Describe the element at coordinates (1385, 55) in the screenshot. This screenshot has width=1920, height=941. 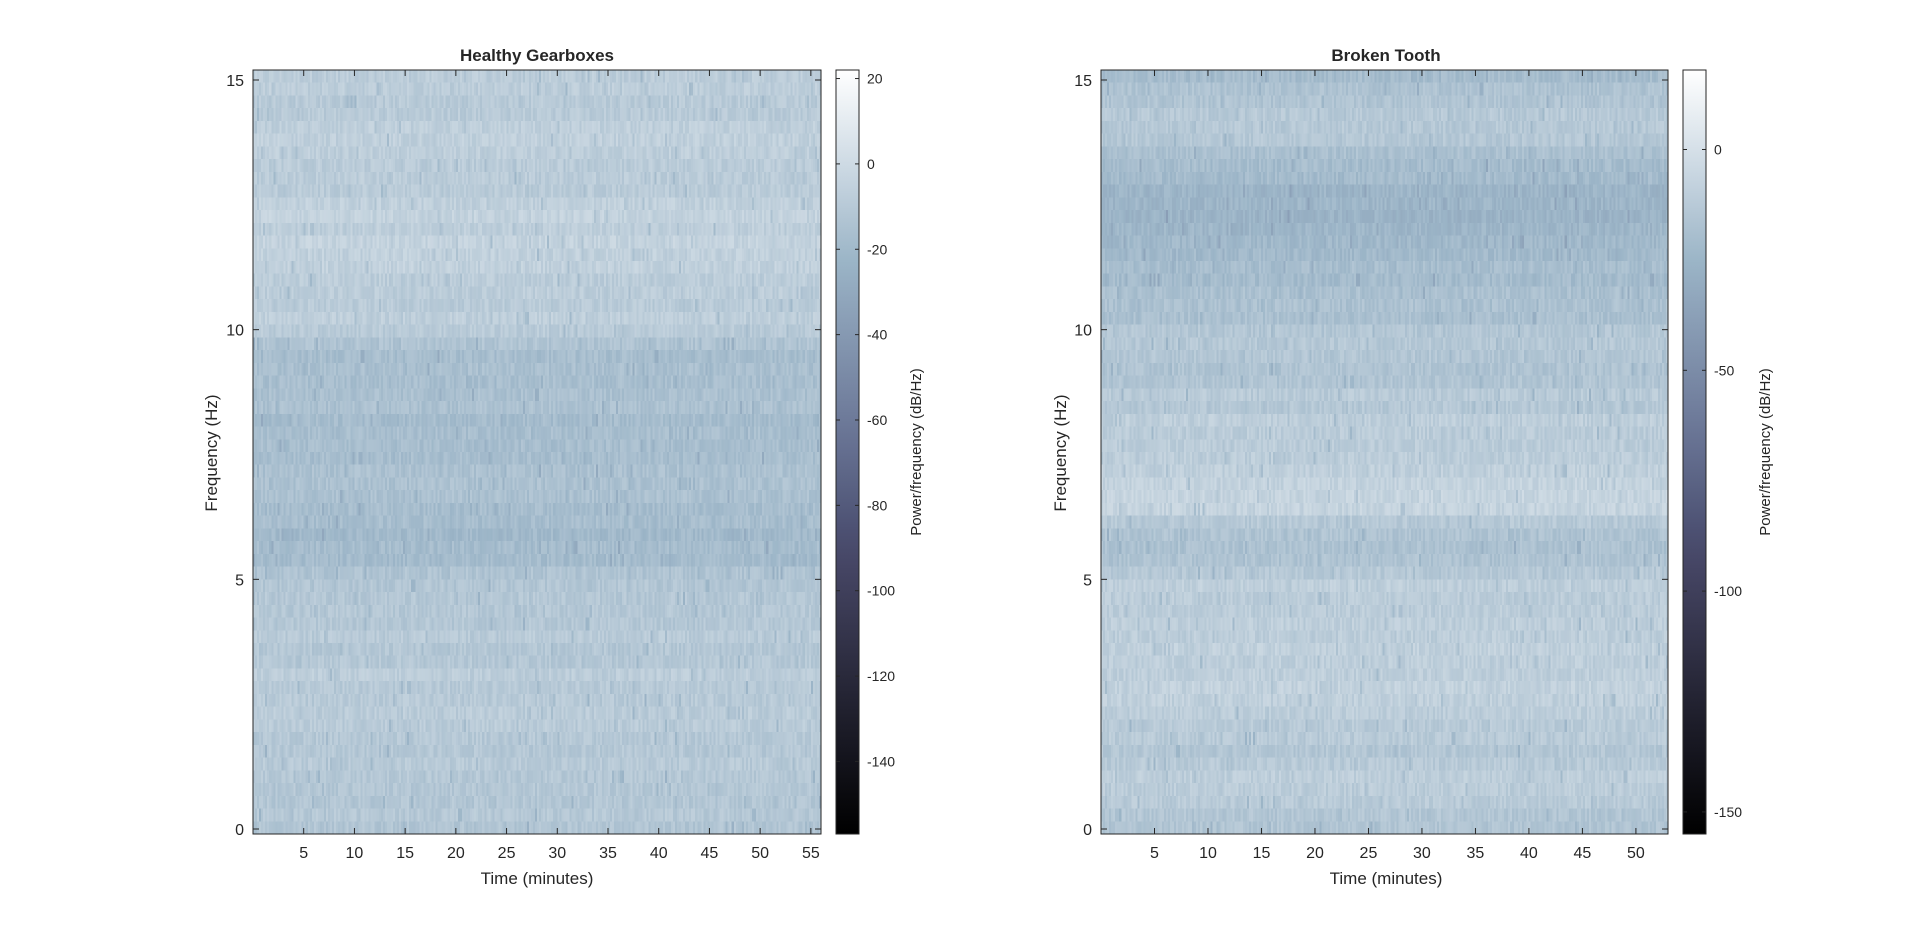
I see `chart-title: Broken Tooth` at that location.